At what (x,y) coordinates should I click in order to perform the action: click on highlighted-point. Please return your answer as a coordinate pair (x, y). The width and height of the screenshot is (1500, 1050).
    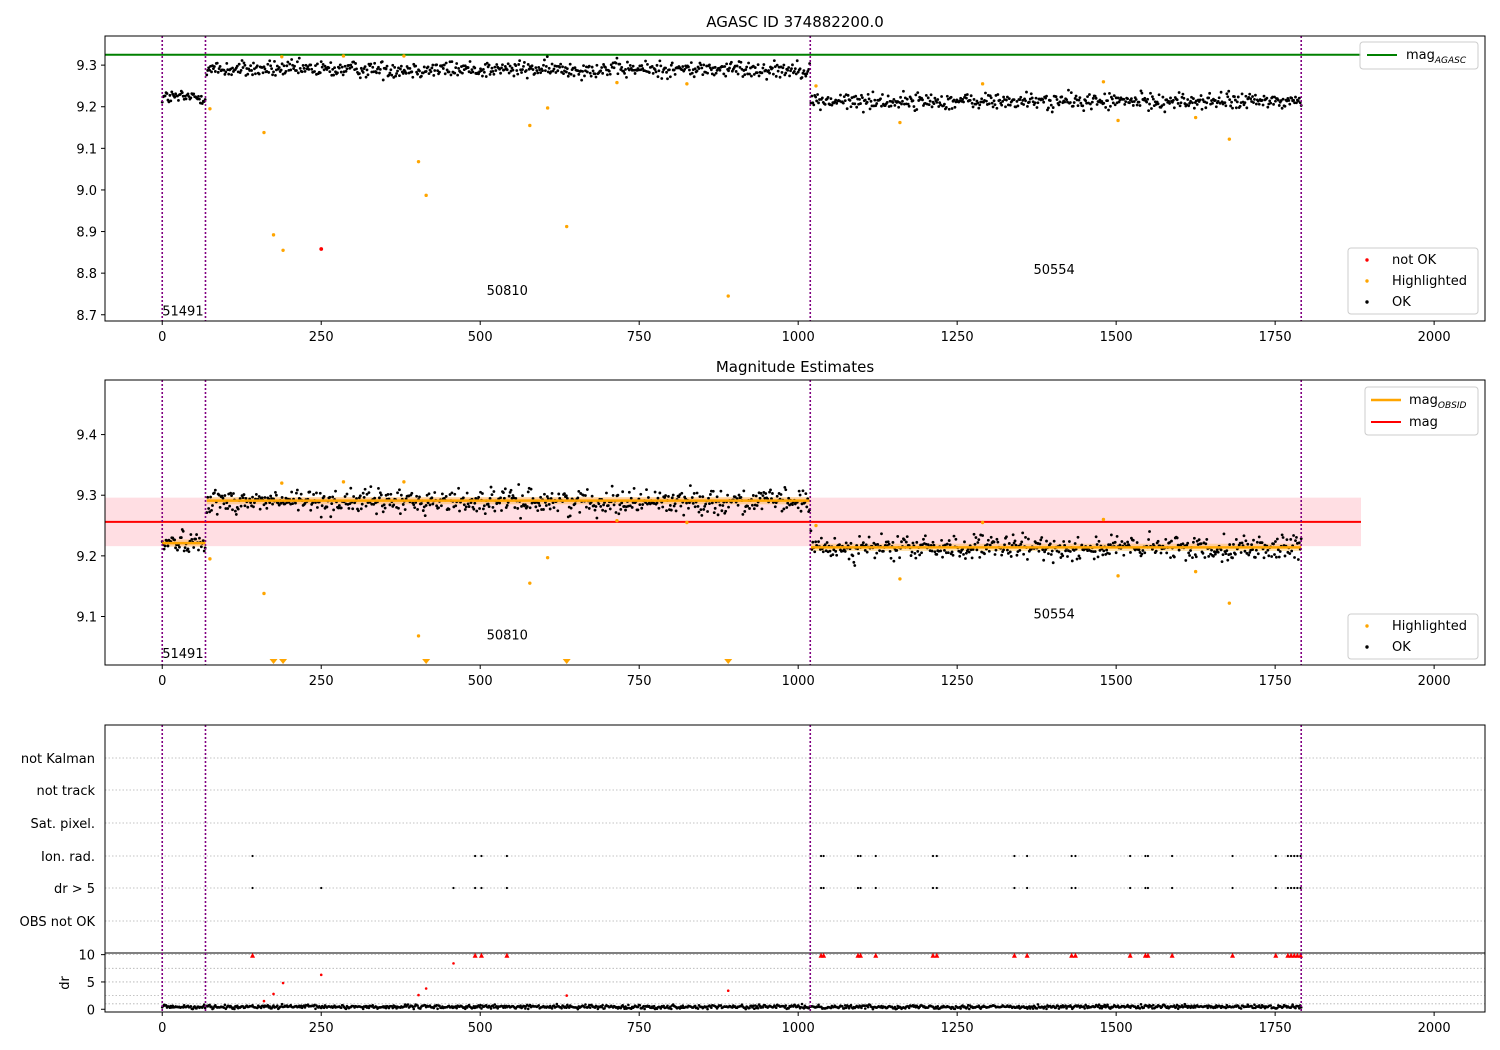
    Looking at the image, I should click on (210, 559).